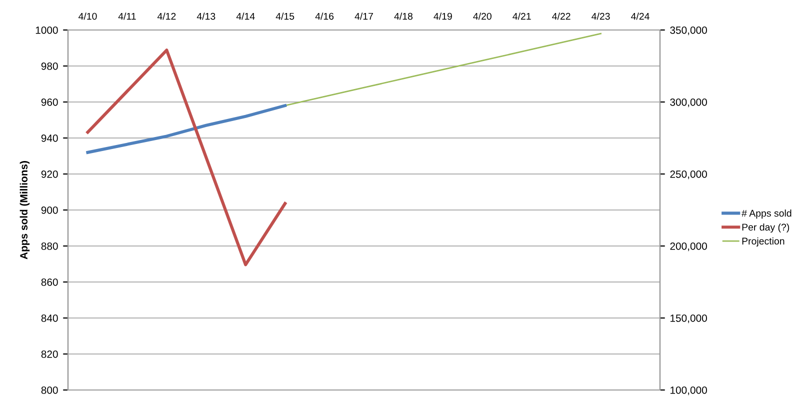  I want to click on y-tick-label: 880, so click(49, 246).